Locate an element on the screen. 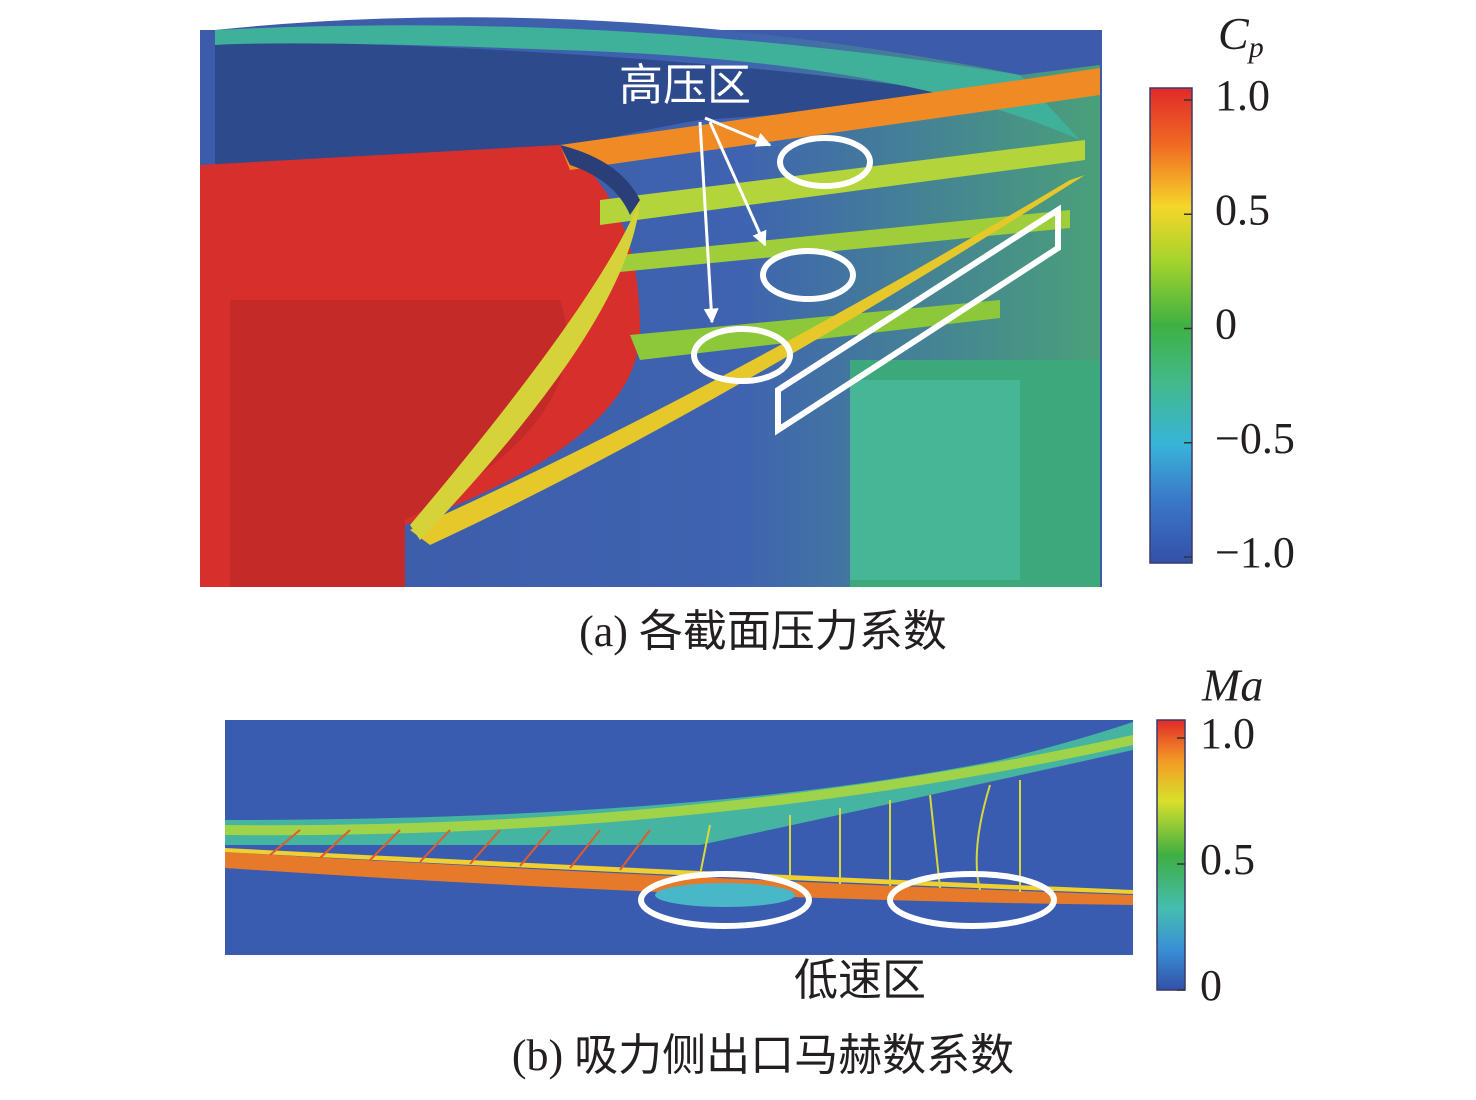  colorbar-tick-label: −1.0 is located at coordinates (1255, 552).